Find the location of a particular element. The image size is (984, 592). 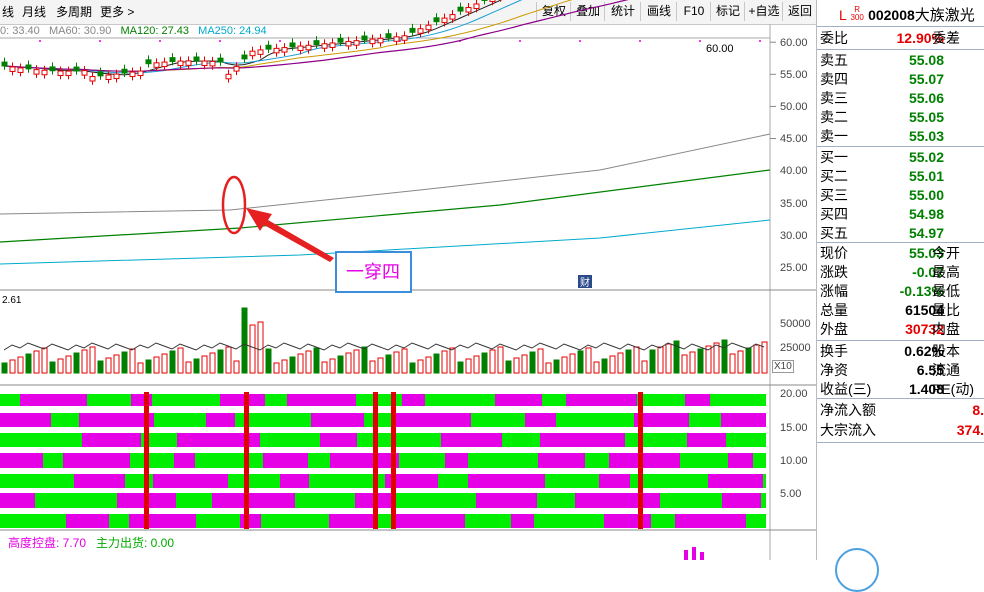

bid-row-label: 买五 is located at coordinates (834, 233).